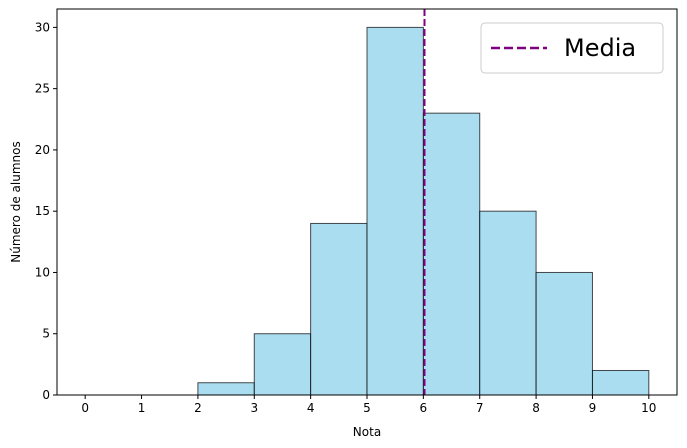  I want to click on y-tick-label: 0, so click(46, 395).